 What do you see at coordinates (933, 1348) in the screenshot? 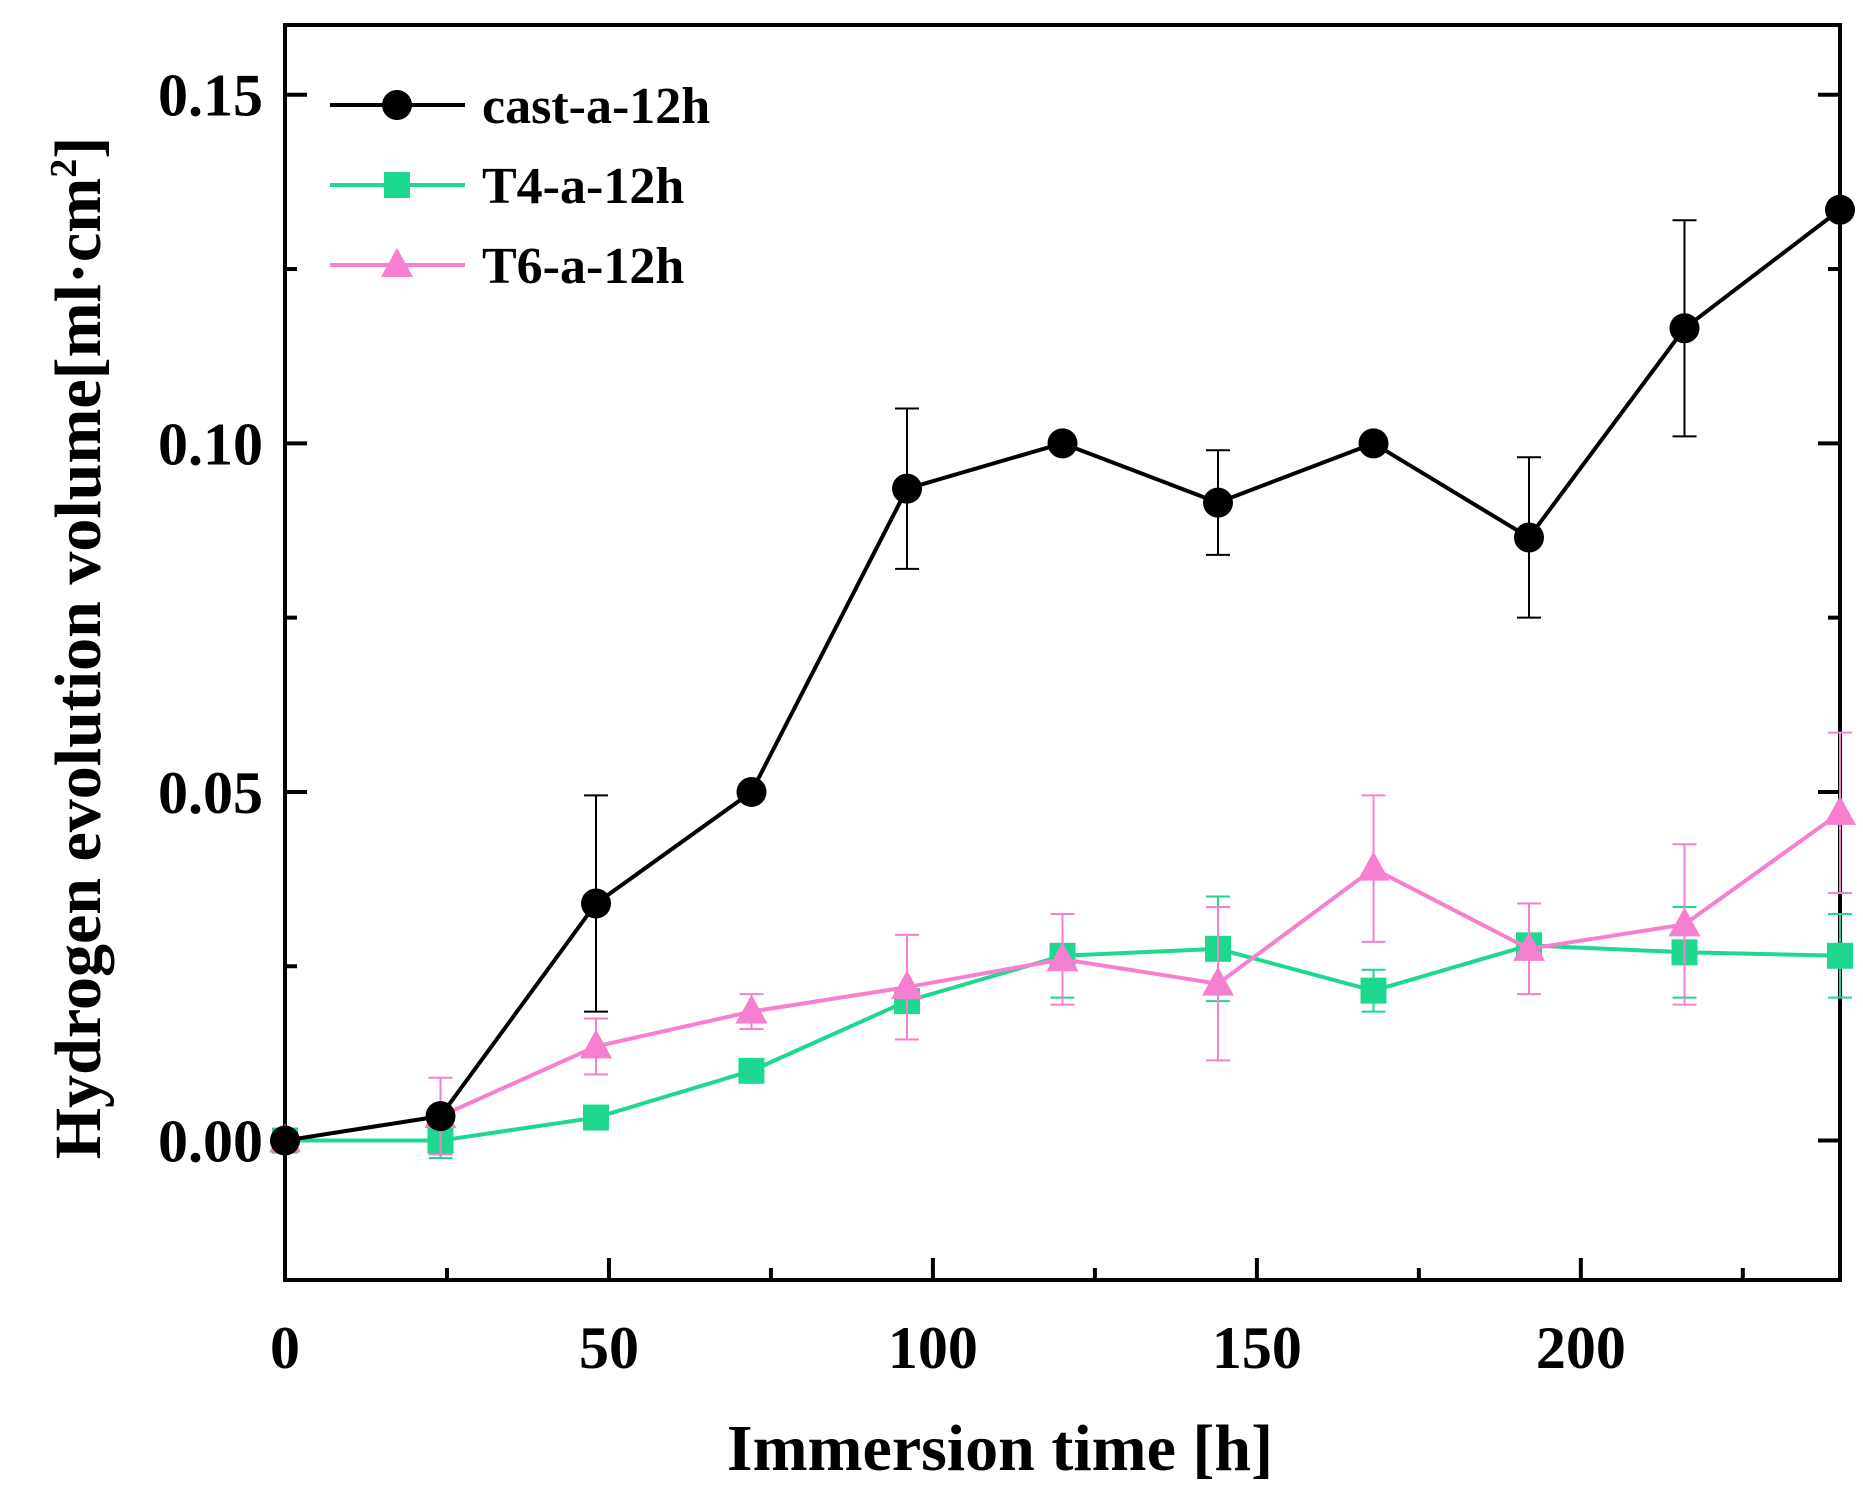
I see `x-tick-label: 100` at bounding box center [933, 1348].